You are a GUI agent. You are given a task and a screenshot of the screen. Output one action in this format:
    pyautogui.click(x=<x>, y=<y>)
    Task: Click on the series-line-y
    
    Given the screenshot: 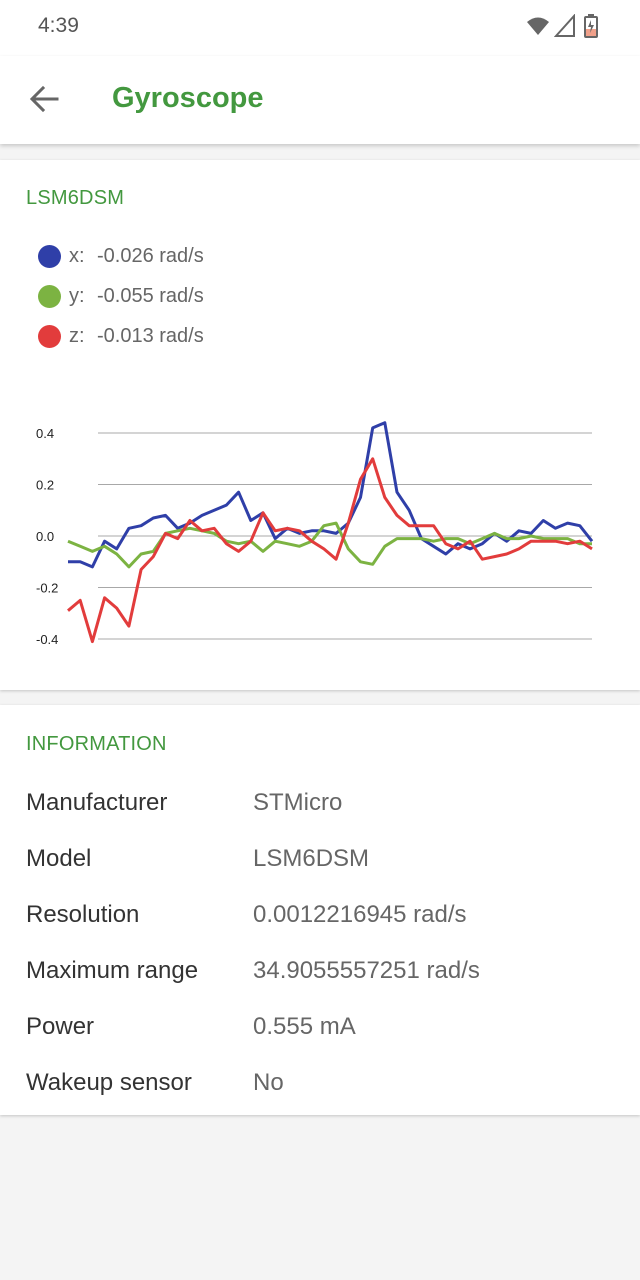 What is the action you would take?
    pyautogui.click(x=329, y=545)
    